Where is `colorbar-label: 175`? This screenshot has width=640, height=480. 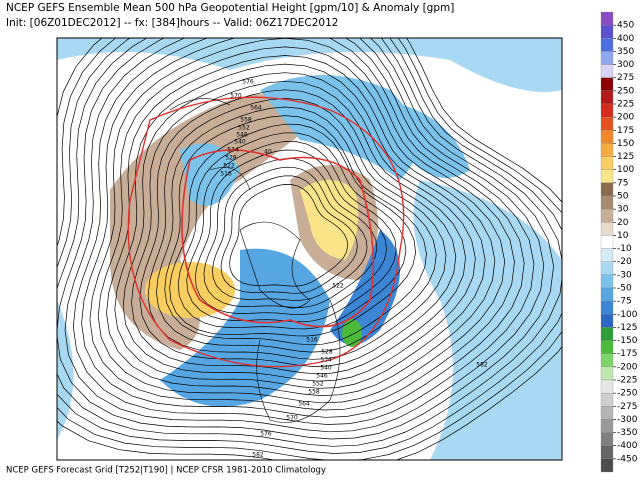 colorbar-label: 175 is located at coordinates (625, 131).